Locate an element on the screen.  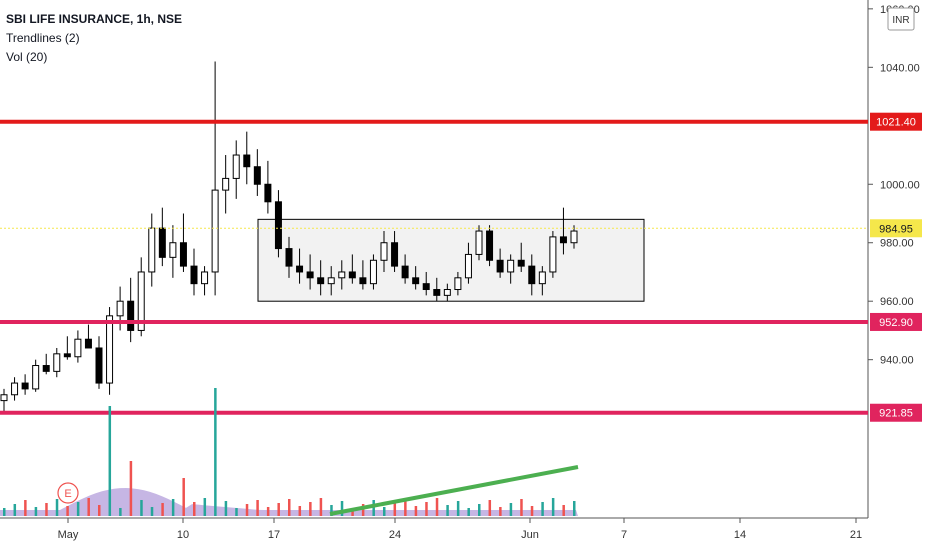
level-label: 921.85 is located at coordinates (896, 414).